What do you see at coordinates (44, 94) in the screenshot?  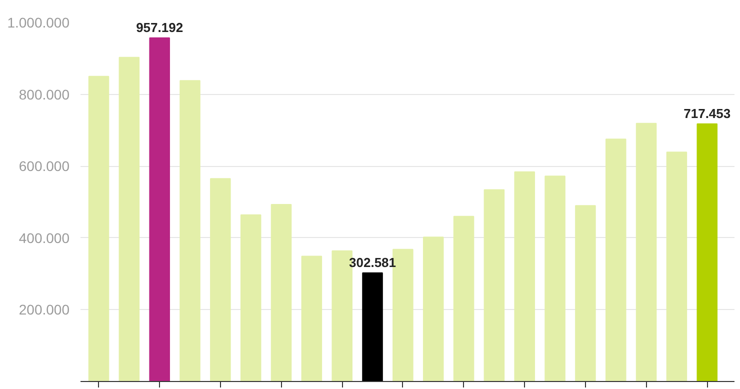 I see `y-tick-label: 800.000` at bounding box center [44, 94].